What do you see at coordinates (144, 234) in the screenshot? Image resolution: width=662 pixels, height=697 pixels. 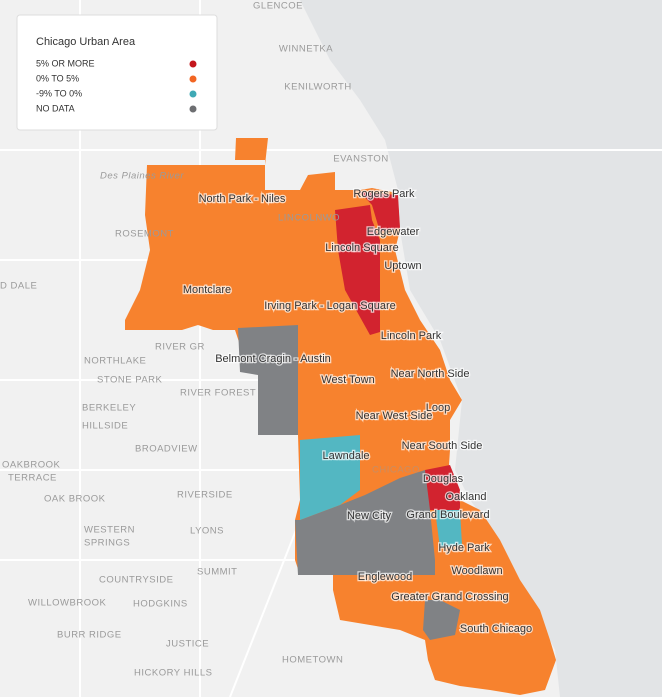 I see `place-label: ROSEMONT` at bounding box center [144, 234].